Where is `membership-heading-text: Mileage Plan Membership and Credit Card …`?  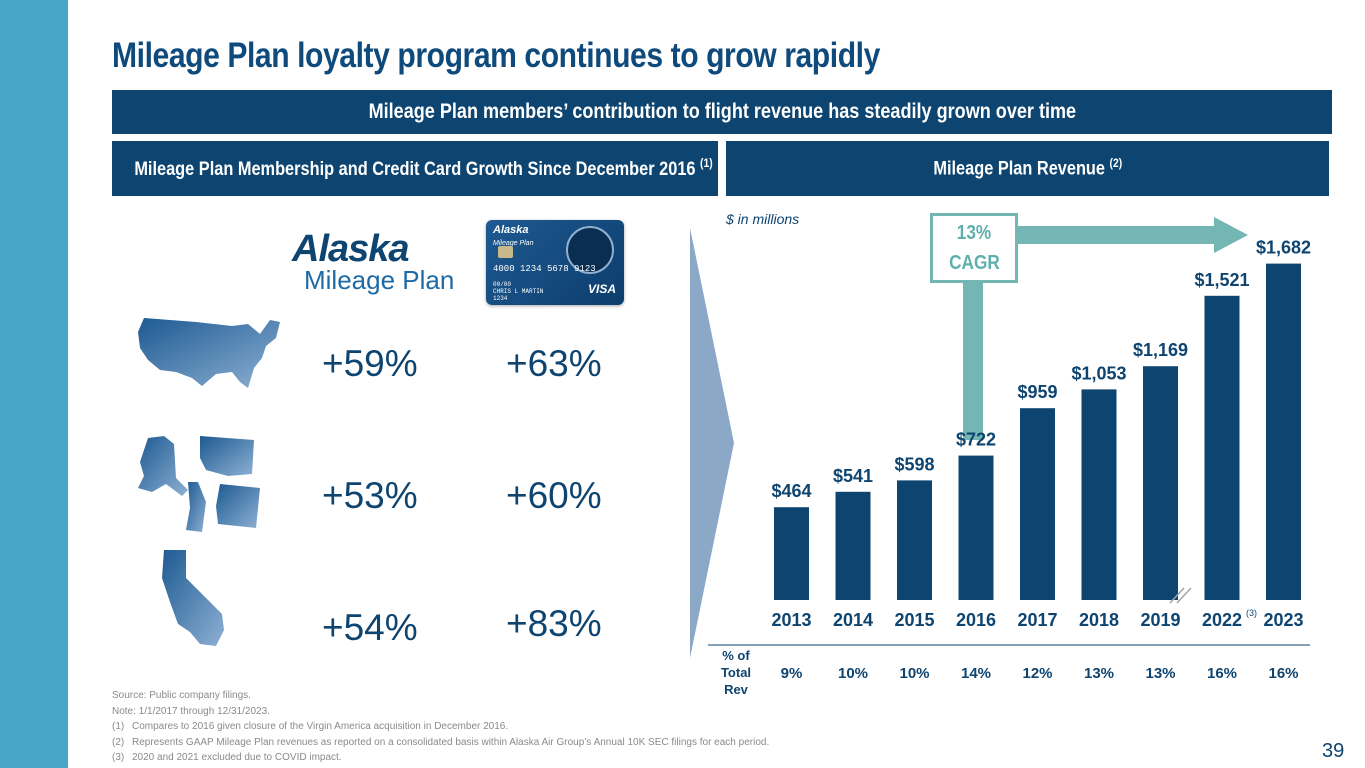 membership-heading-text: Mileage Plan Membership and Credit Card … is located at coordinates (415, 169).